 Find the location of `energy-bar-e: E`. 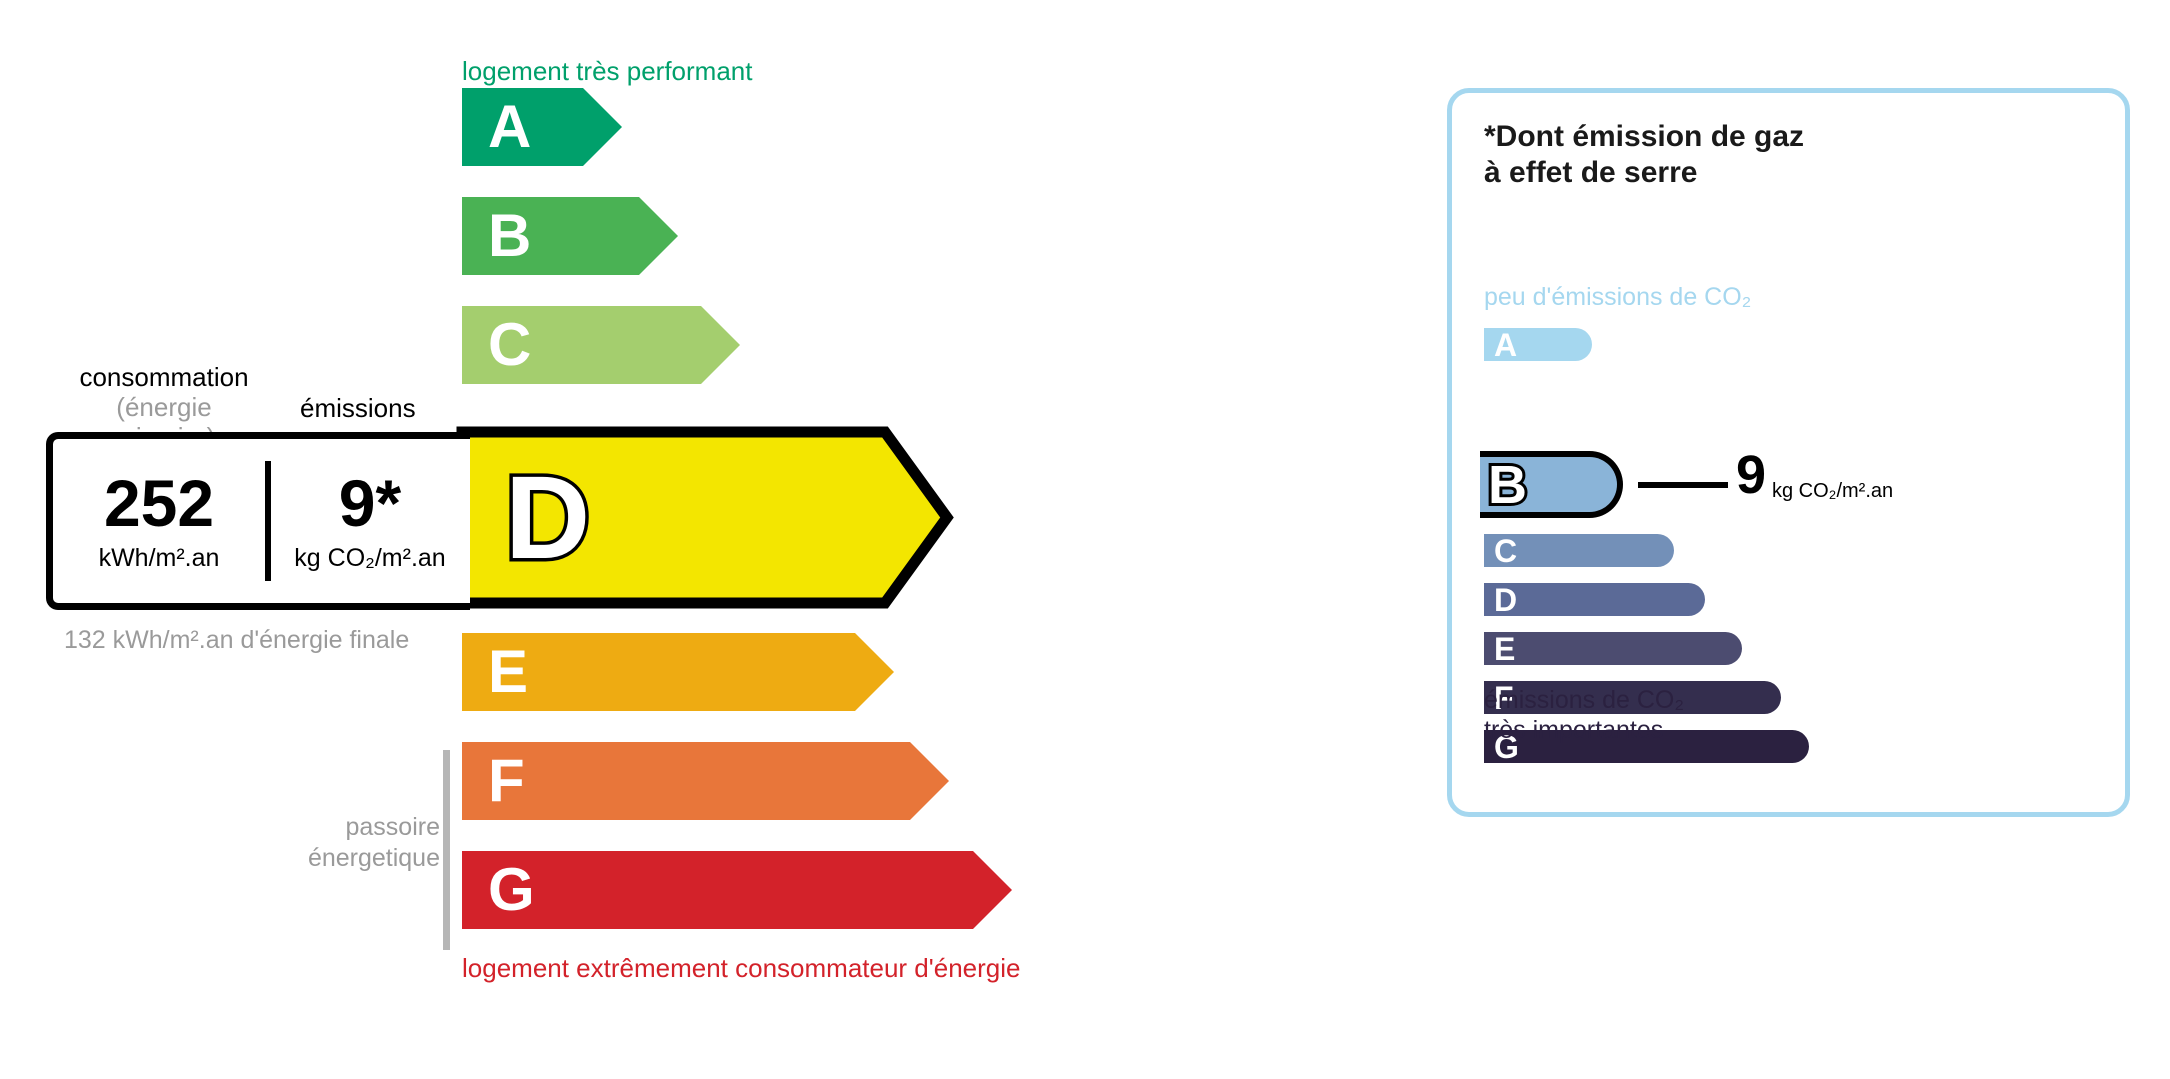

energy-bar-e: E is located at coordinates (678, 672).